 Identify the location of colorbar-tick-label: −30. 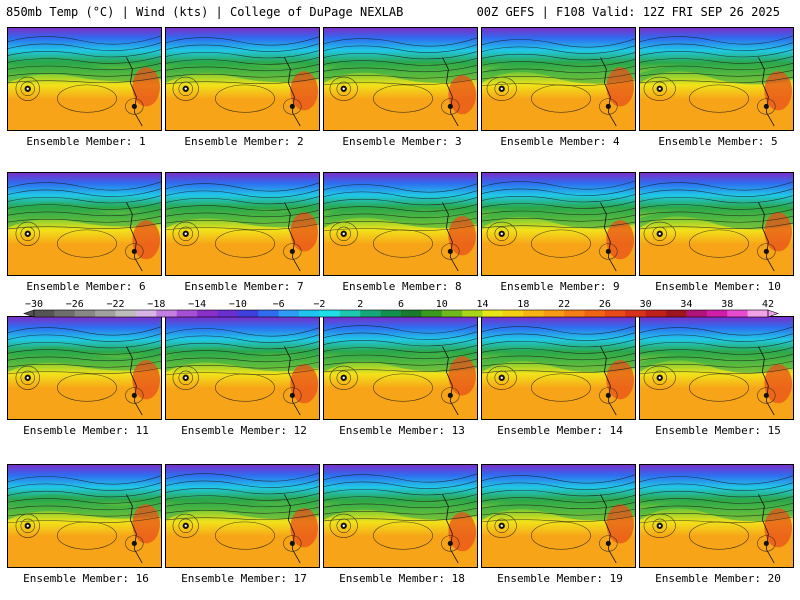
(34, 304).